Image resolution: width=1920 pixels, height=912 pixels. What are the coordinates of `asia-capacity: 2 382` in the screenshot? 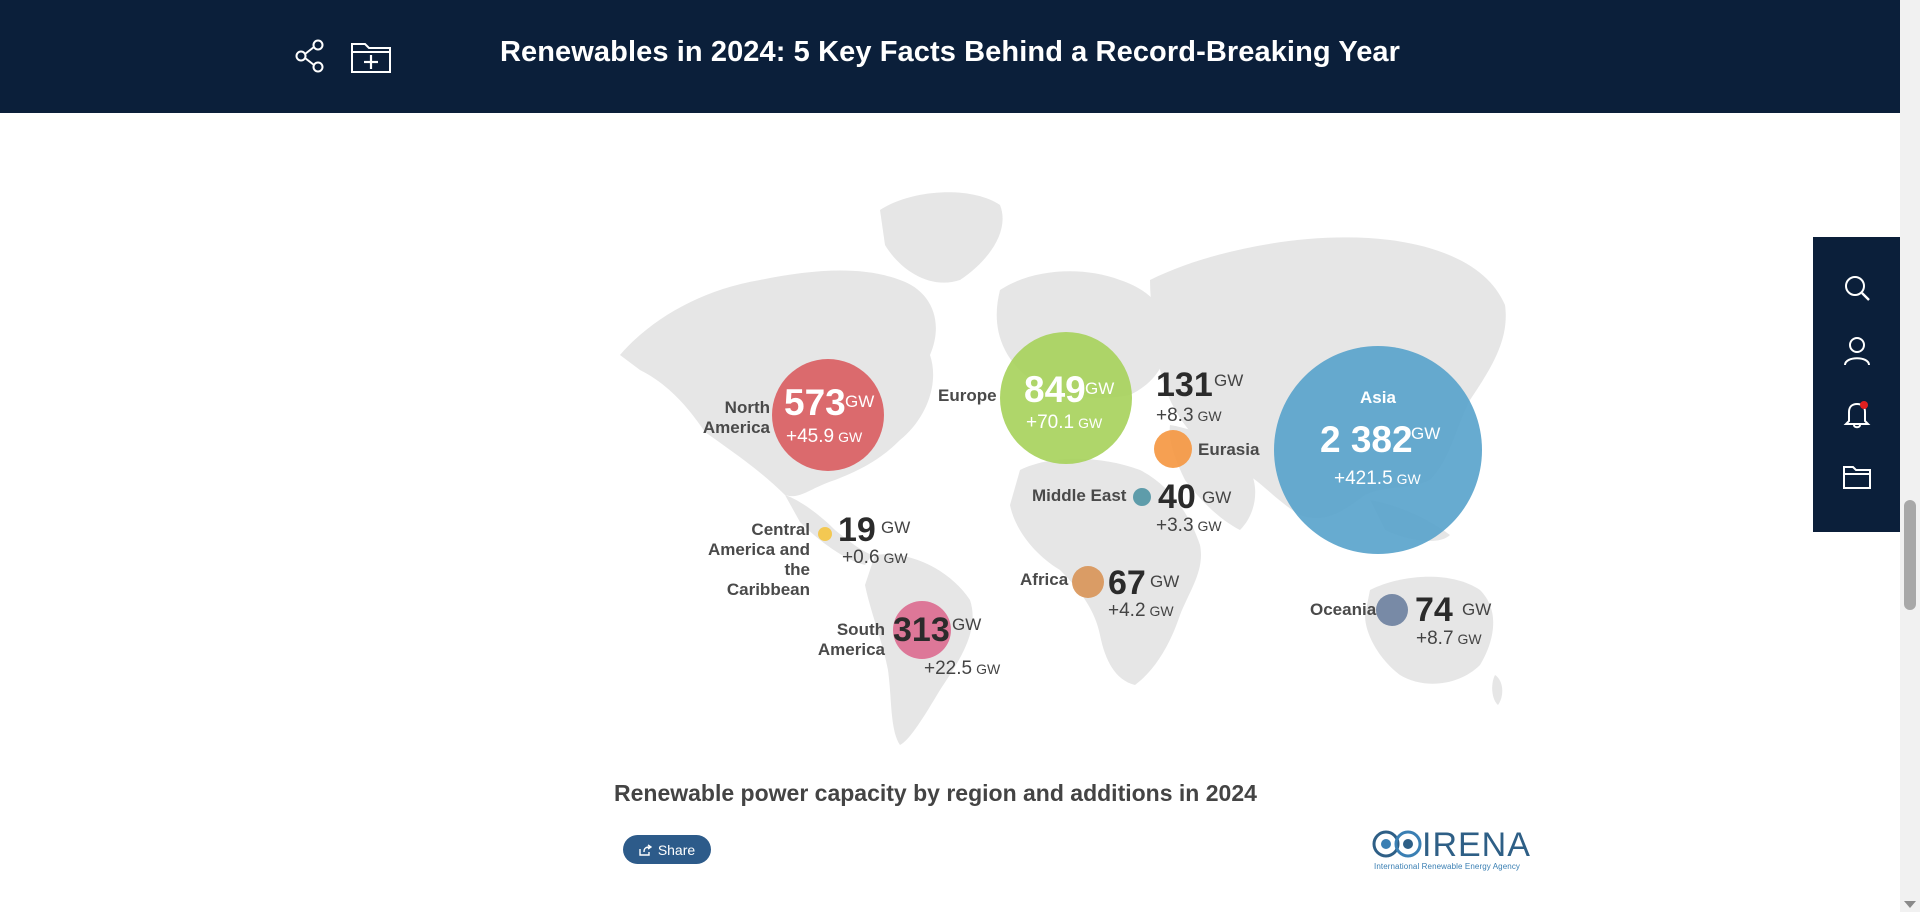 It's located at (1366, 439).